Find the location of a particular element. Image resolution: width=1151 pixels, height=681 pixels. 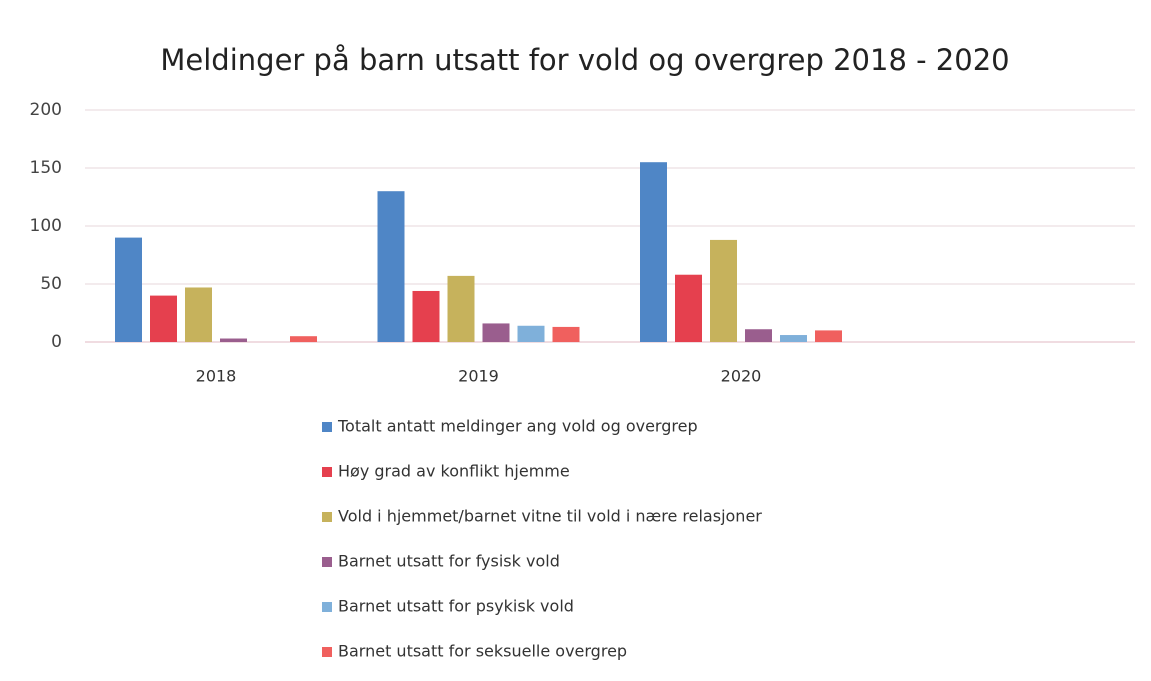

y-tick-label: 100 is located at coordinates (46, 226).